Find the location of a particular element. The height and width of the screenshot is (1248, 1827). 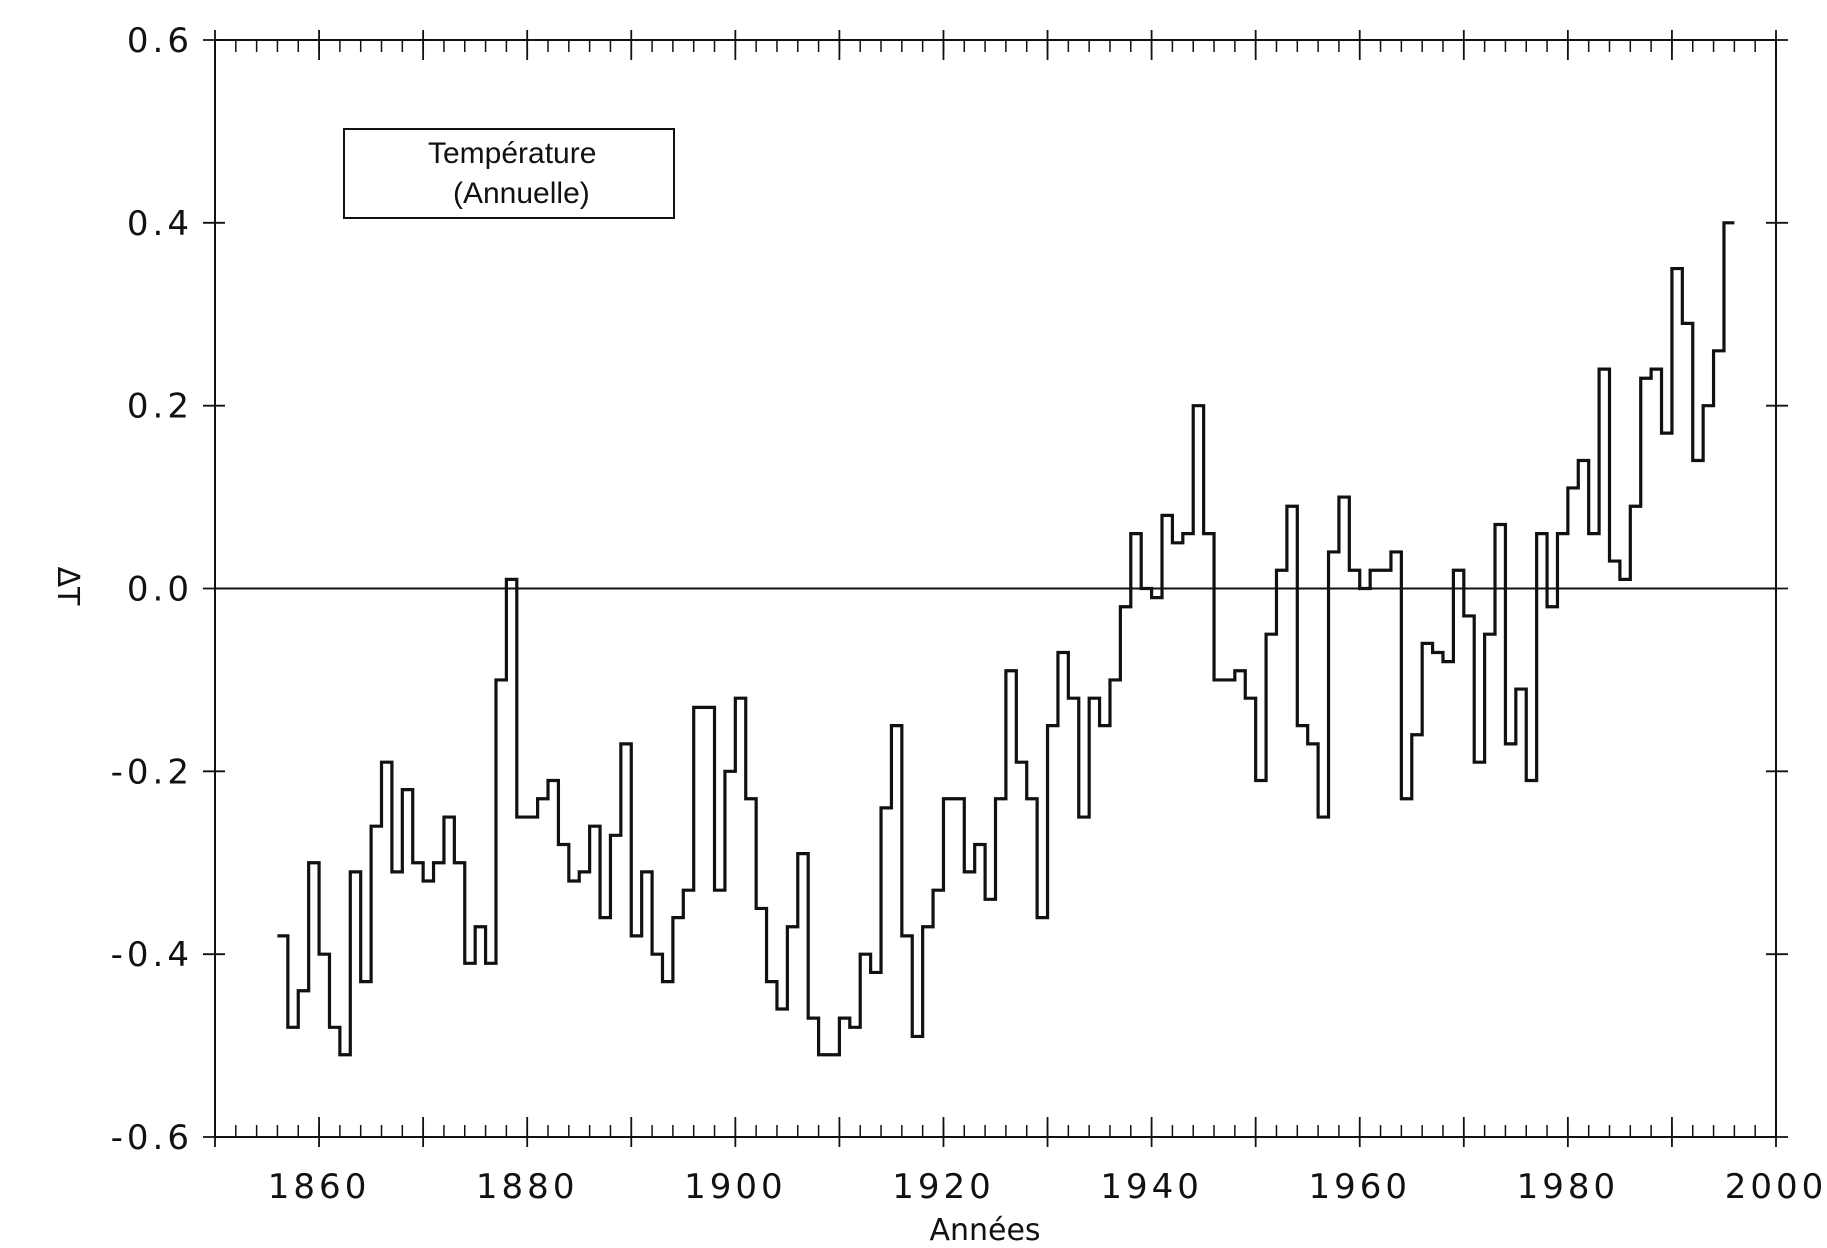

legend-line-1: Température is located at coordinates (512, 153).